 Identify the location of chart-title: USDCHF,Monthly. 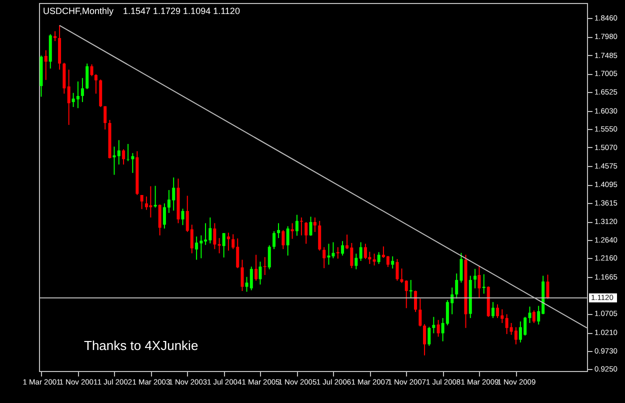
(78, 11).